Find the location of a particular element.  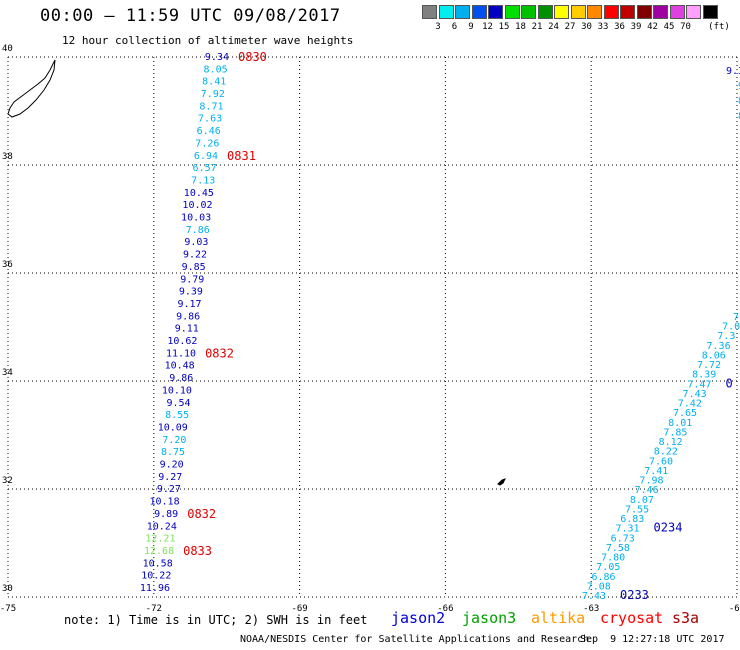

wave-value: 11.96 is located at coordinates (155, 588).